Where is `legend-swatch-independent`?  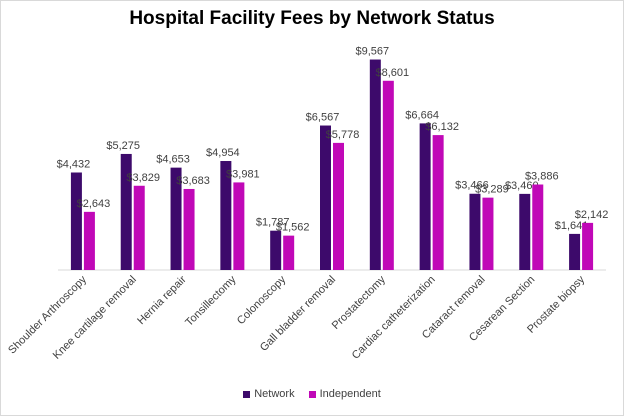 legend-swatch-independent is located at coordinates (312, 394).